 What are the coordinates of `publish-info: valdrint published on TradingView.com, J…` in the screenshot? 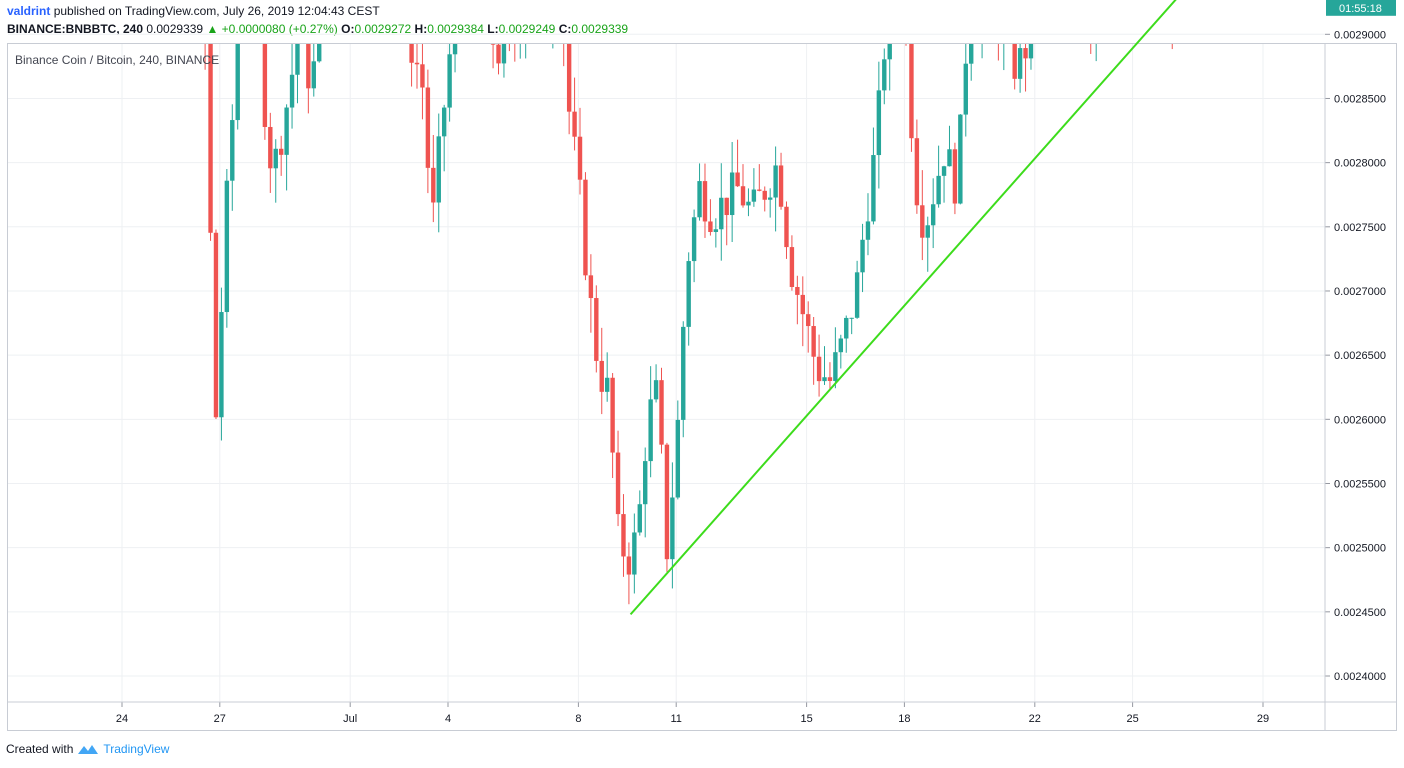 It's located at (193, 11).